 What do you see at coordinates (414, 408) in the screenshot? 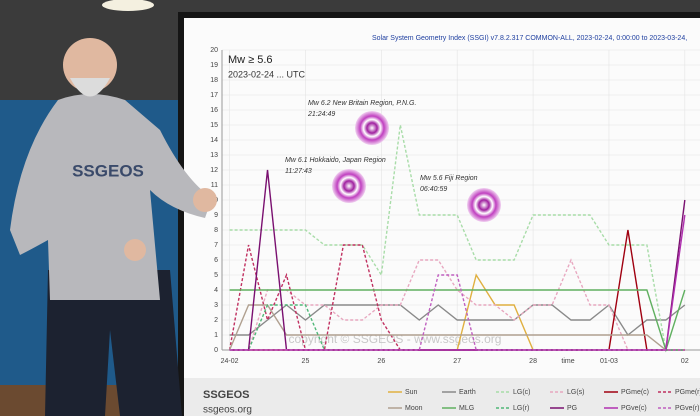
I see `legend-label: Moon` at bounding box center [414, 408].